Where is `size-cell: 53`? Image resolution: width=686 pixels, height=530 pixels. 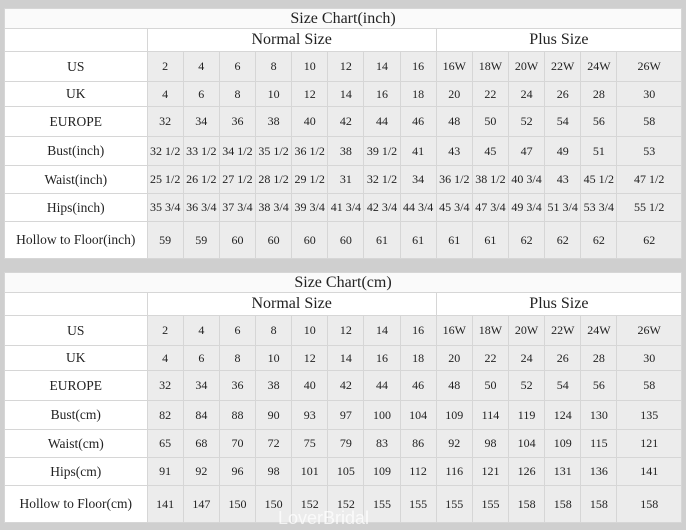 size-cell: 53 is located at coordinates (649, 151).